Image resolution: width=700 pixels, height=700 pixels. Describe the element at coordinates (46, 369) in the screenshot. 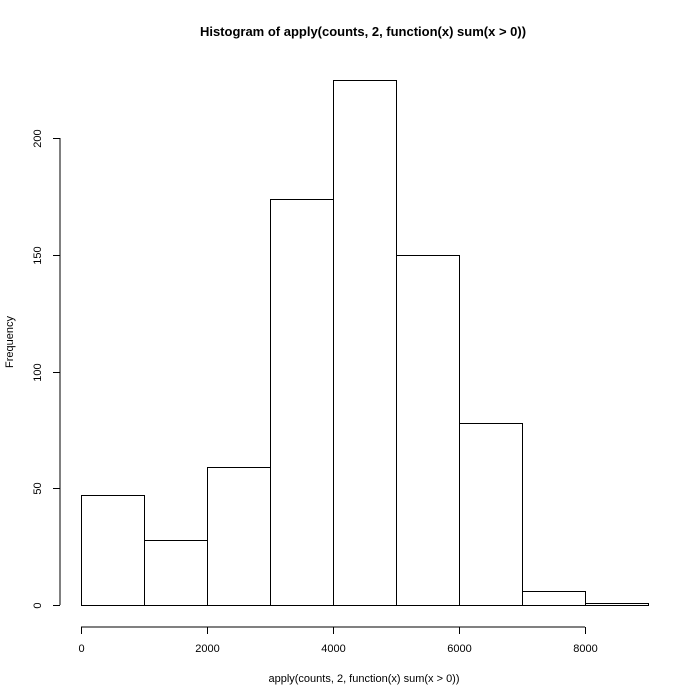

I see `y-axis: 0 50 100 150 200` at that location.